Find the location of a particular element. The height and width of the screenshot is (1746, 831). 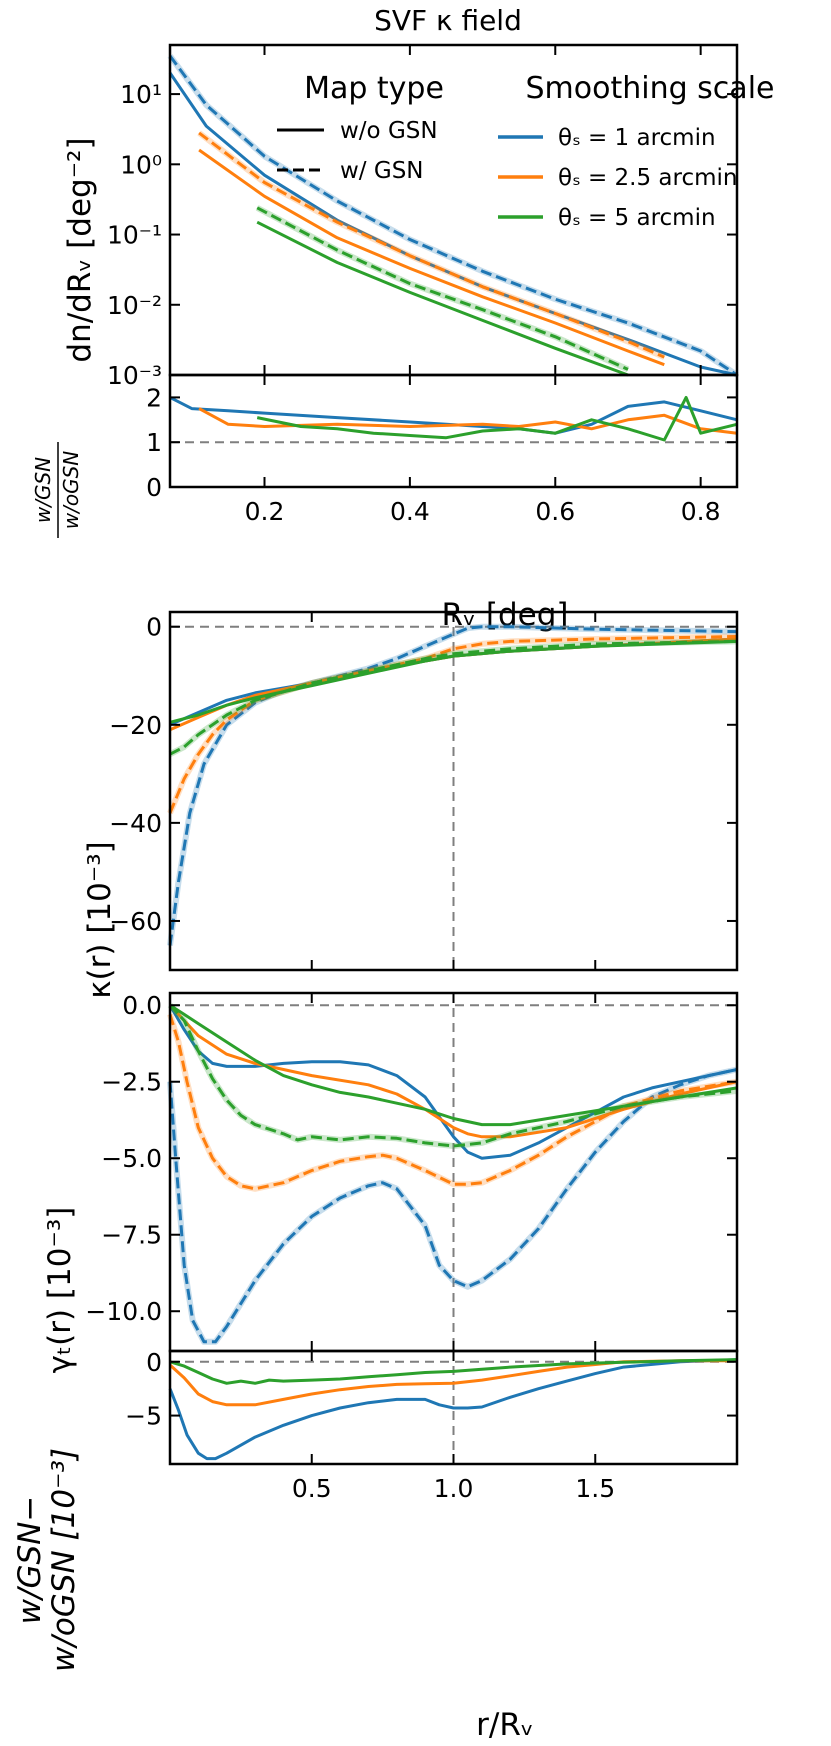

legend-blue-label: θₛ = 1 arcmin is located at coordinates (637, 138).